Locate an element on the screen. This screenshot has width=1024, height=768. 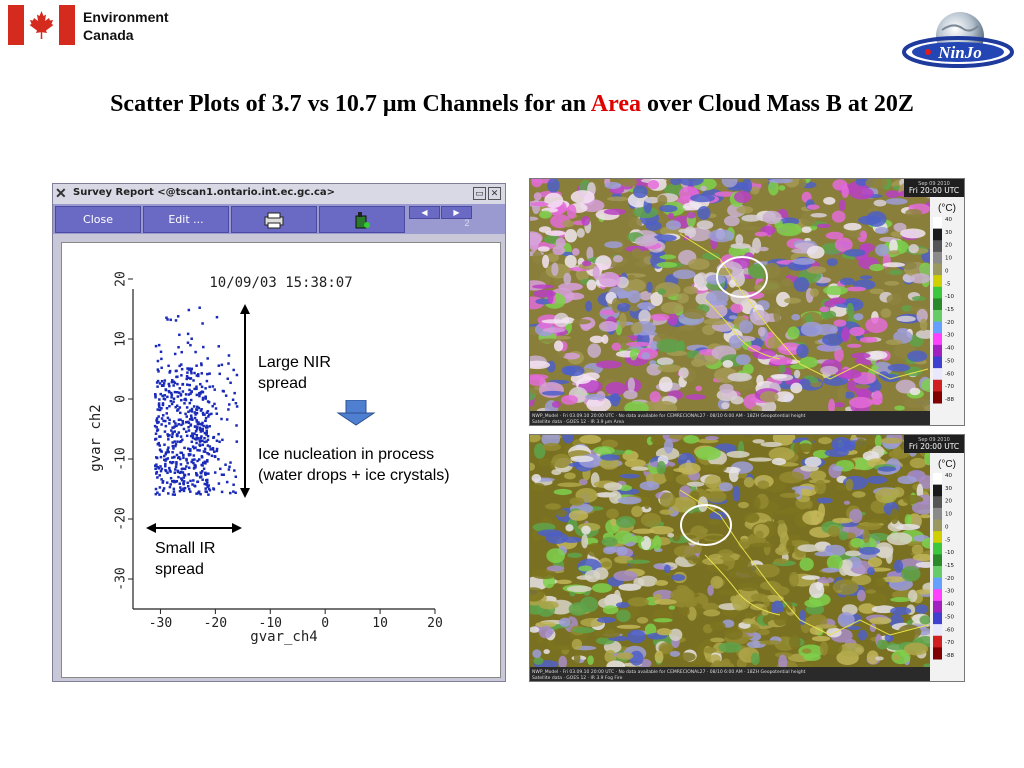
prev-page-button: ◀ is located at coordinates (424, 212).